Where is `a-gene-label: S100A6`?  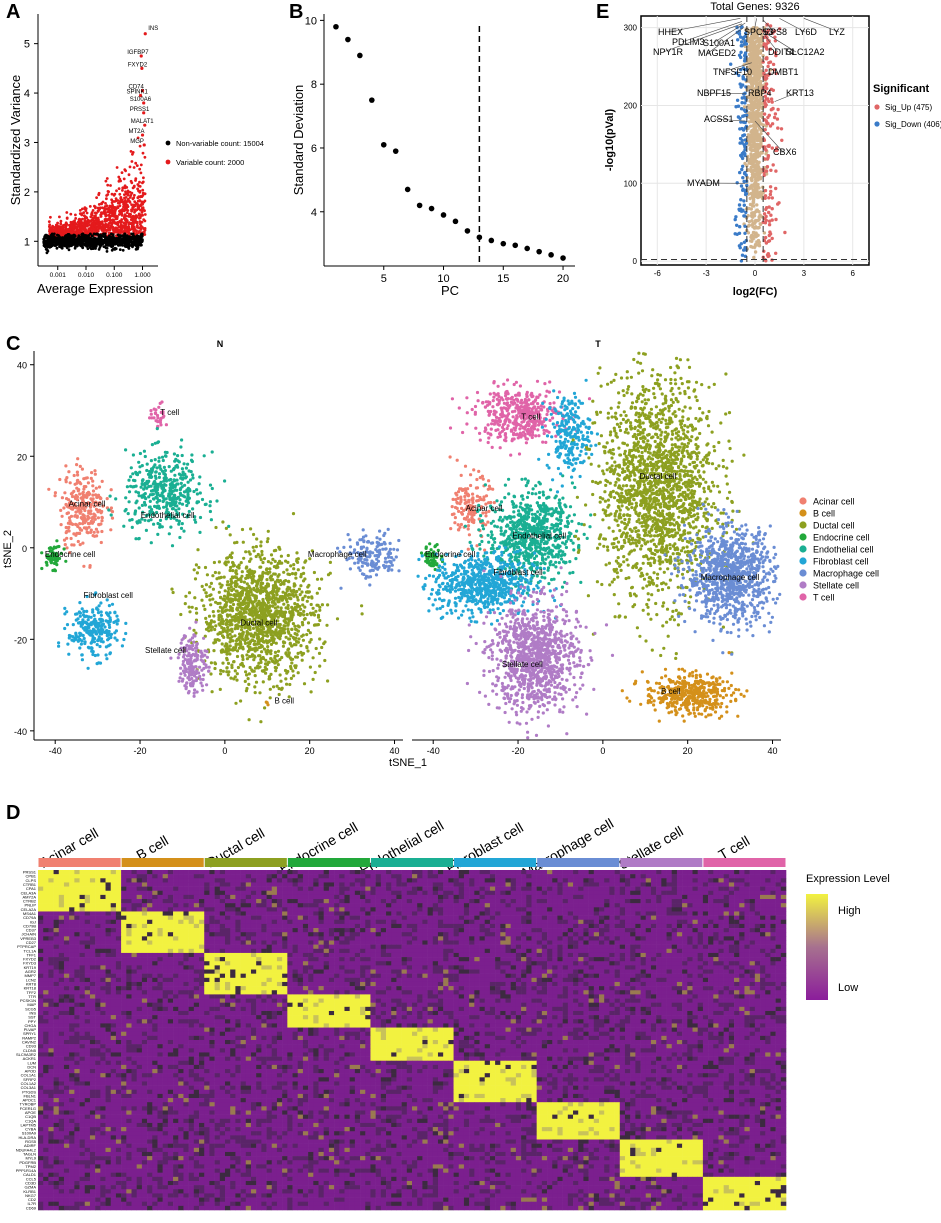 a-gene-label: S100A6 is located at coordinates (141, 100).